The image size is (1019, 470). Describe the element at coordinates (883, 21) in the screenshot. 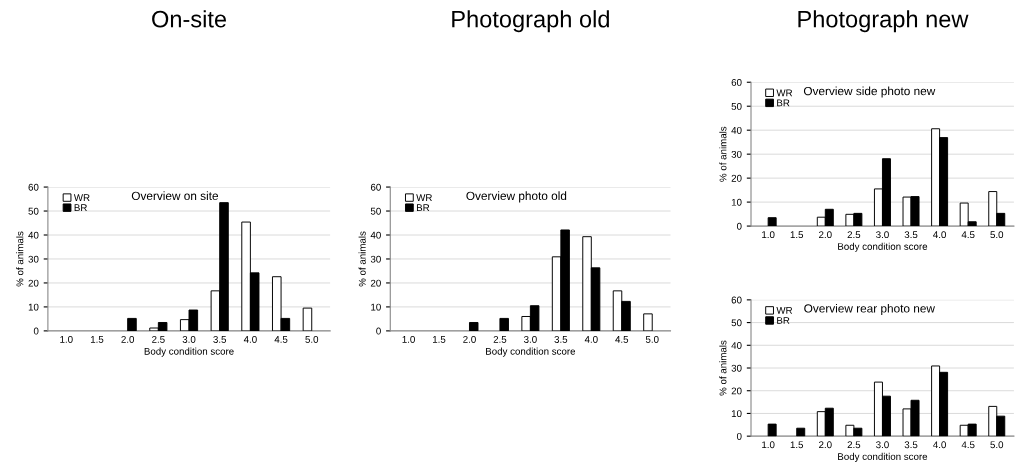

I see `chart-subtitle: Photograph new` at that location.